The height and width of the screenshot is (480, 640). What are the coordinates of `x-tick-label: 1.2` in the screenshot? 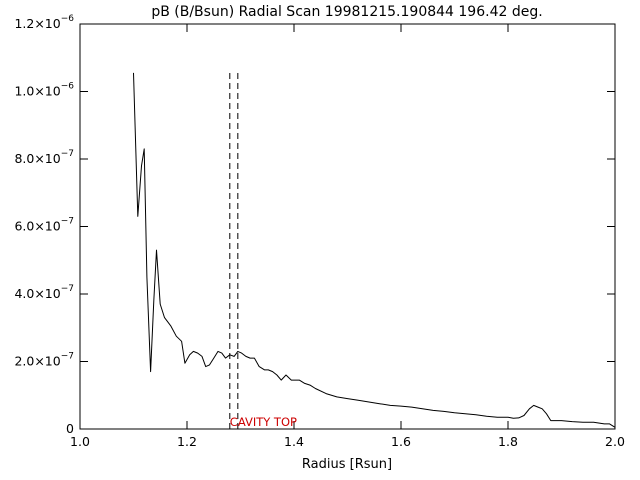 It's located at (187, 441).